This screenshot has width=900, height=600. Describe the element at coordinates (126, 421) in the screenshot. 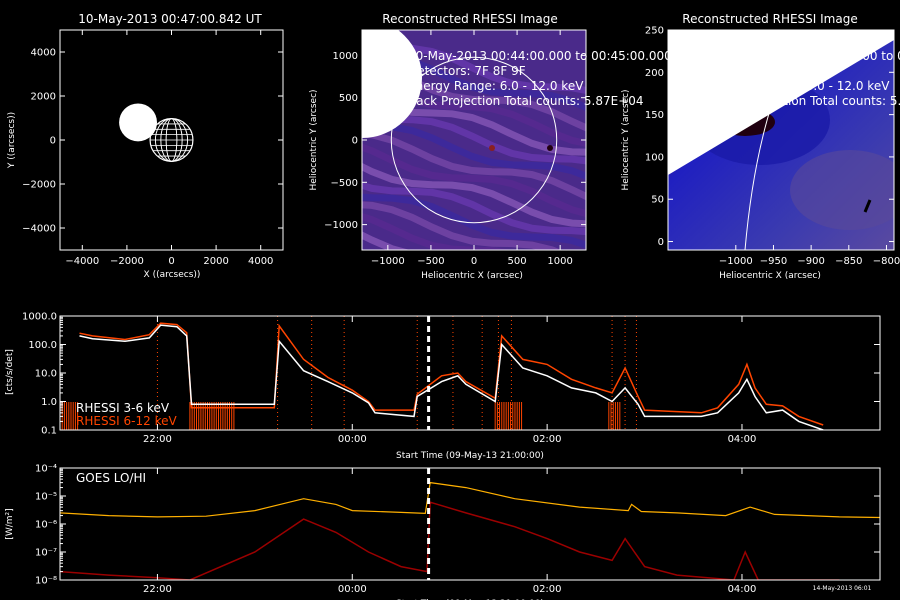

I see `legend-6-12kev: RHESSI 6-12 keV` at that location.